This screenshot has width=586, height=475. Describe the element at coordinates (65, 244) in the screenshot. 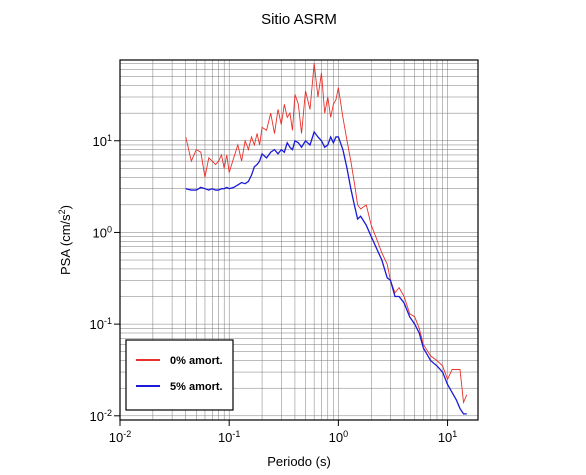

I see `y-label-text: PSA (cm/s` at that location.